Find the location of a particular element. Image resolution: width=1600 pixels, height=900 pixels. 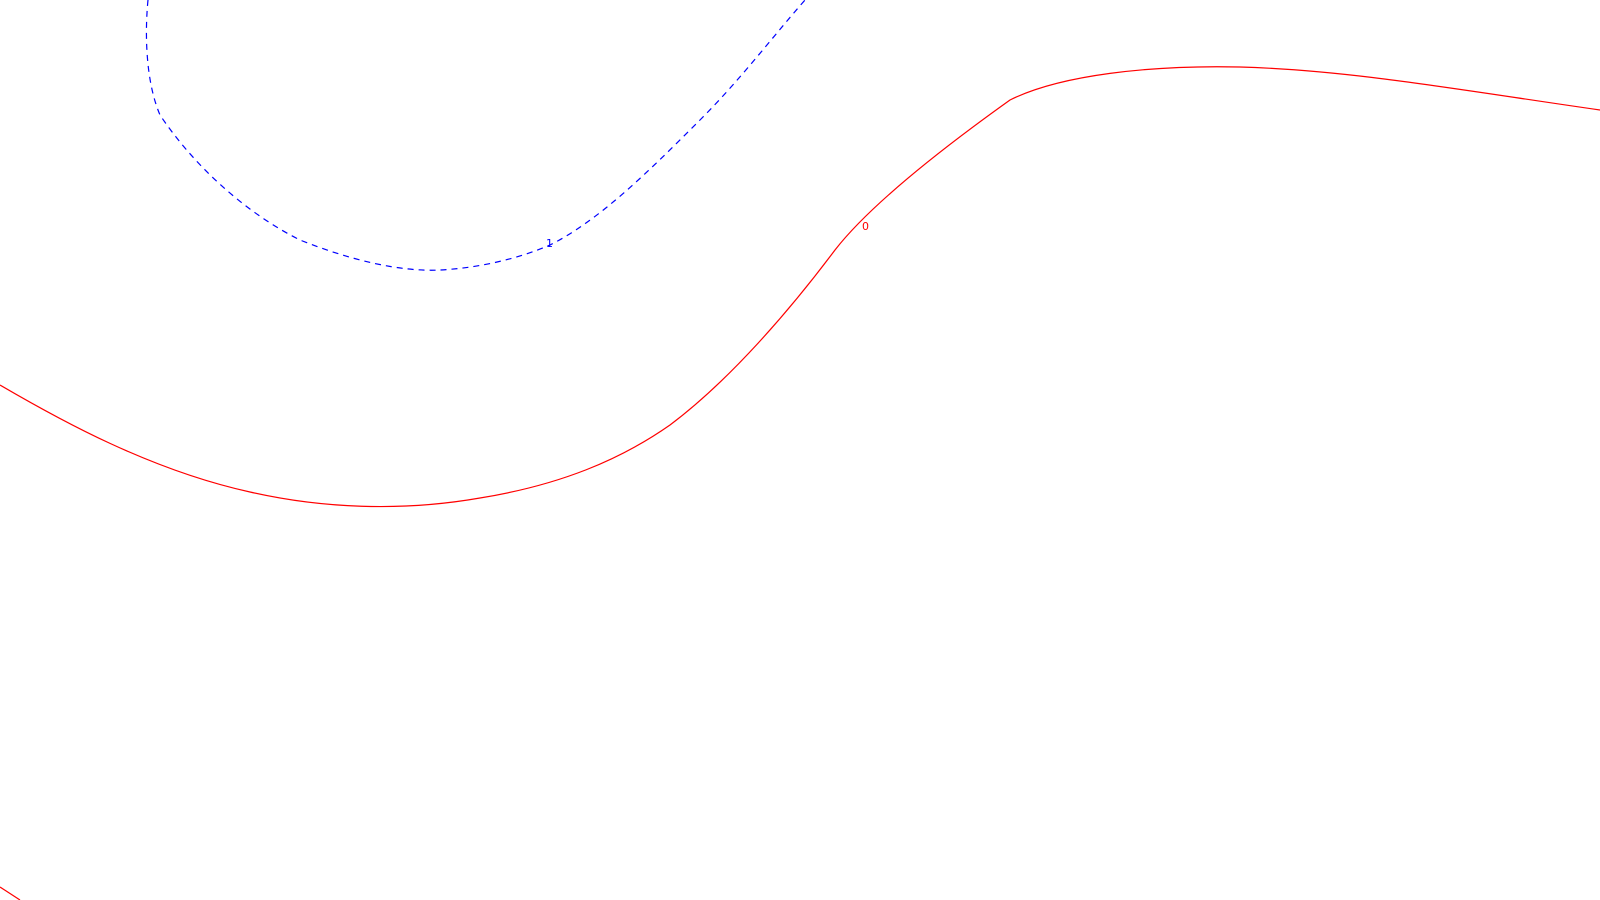

contour-label-1: 1 is located at coordinates (549, 243).